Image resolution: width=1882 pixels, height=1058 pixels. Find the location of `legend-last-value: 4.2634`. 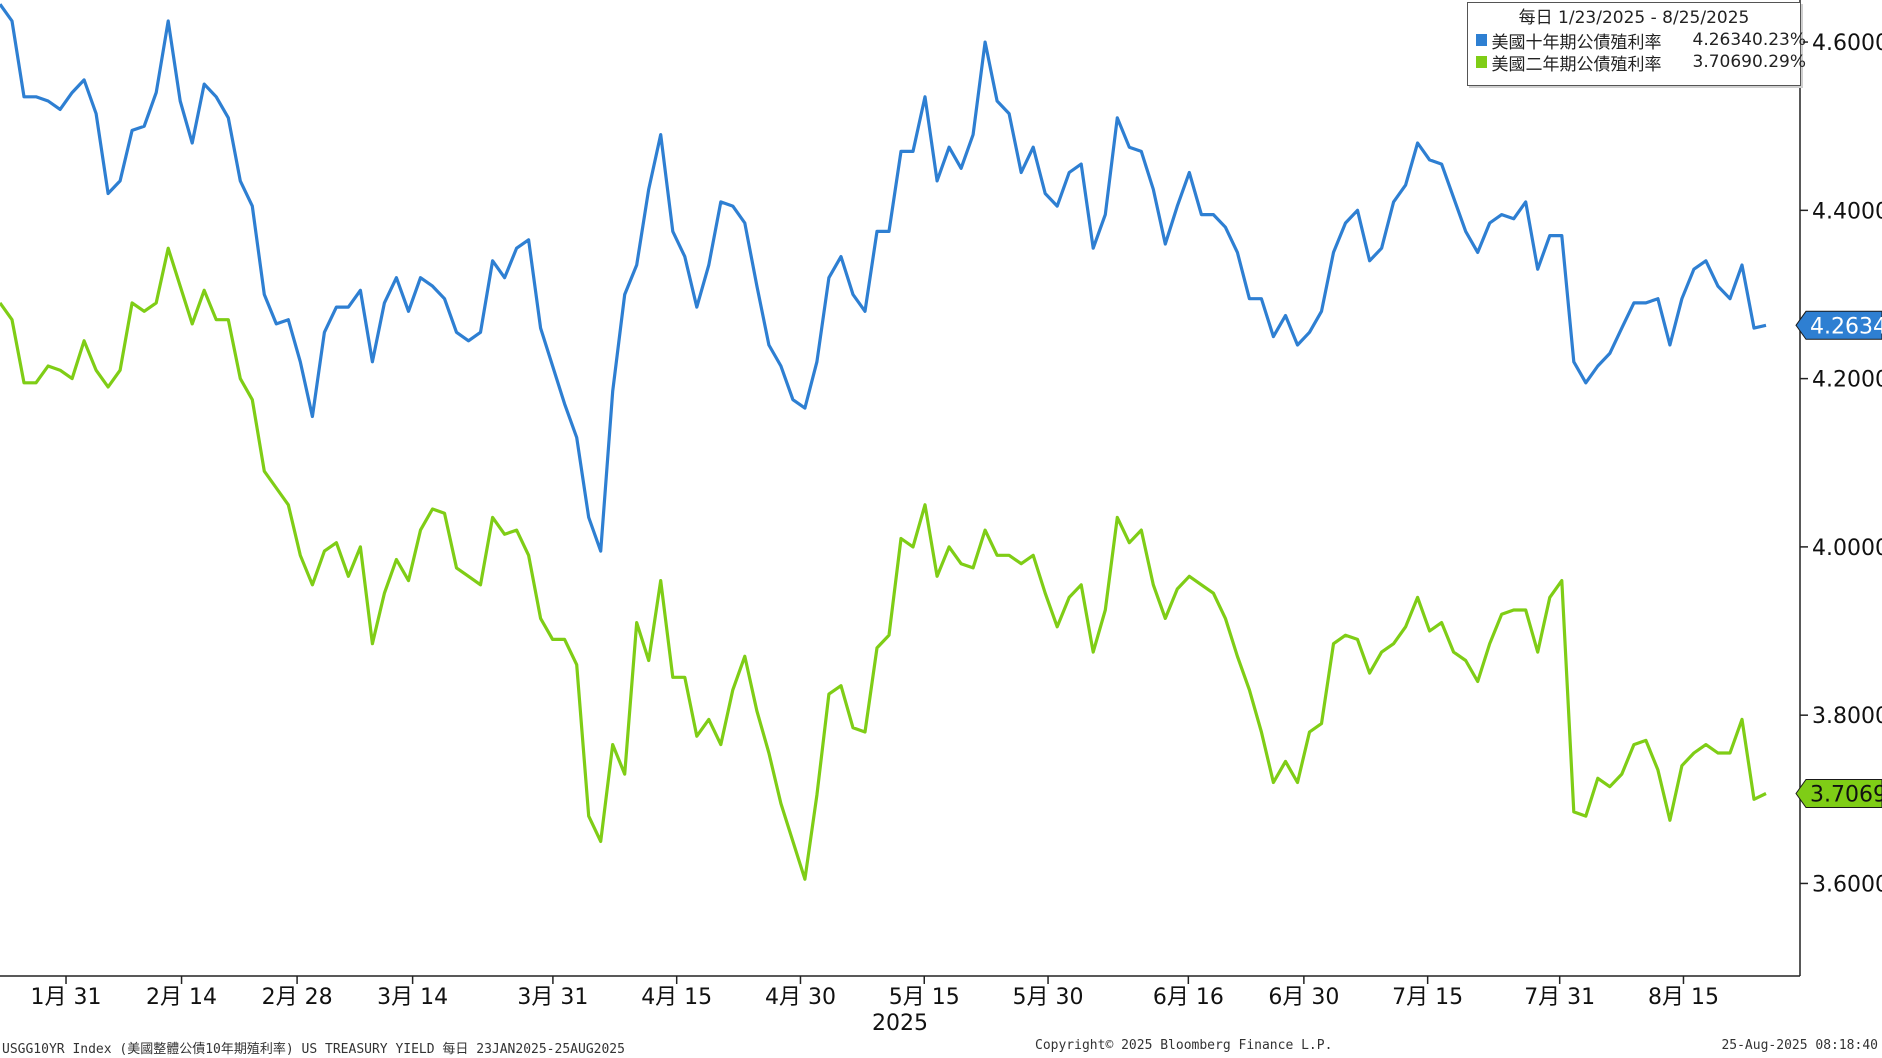

legend-last-value: 4.2634 is located at coordinates (1722, 40).